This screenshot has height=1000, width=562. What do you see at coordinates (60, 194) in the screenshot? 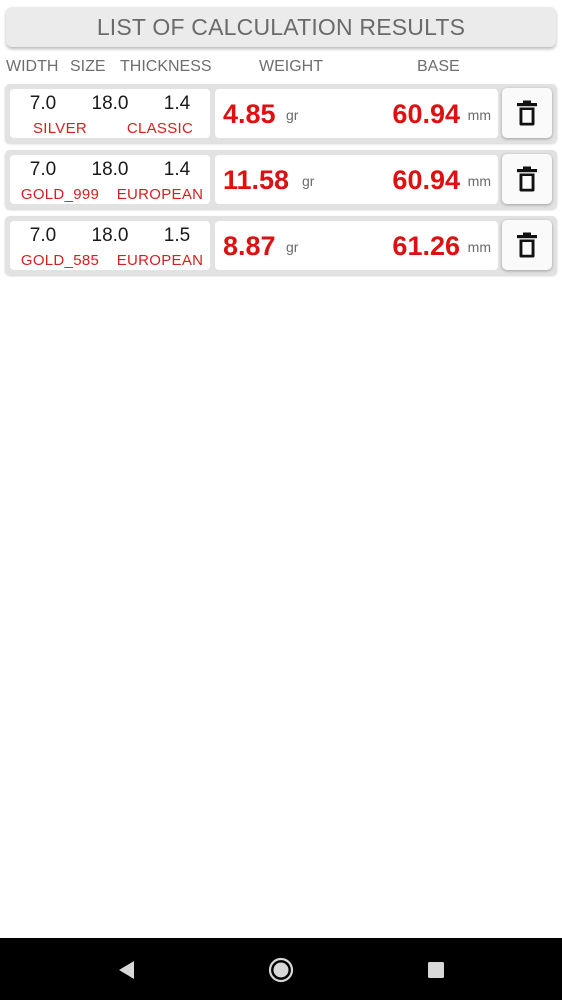
I see `metal-label: GOLD_999` at bounding box center [60, 194].